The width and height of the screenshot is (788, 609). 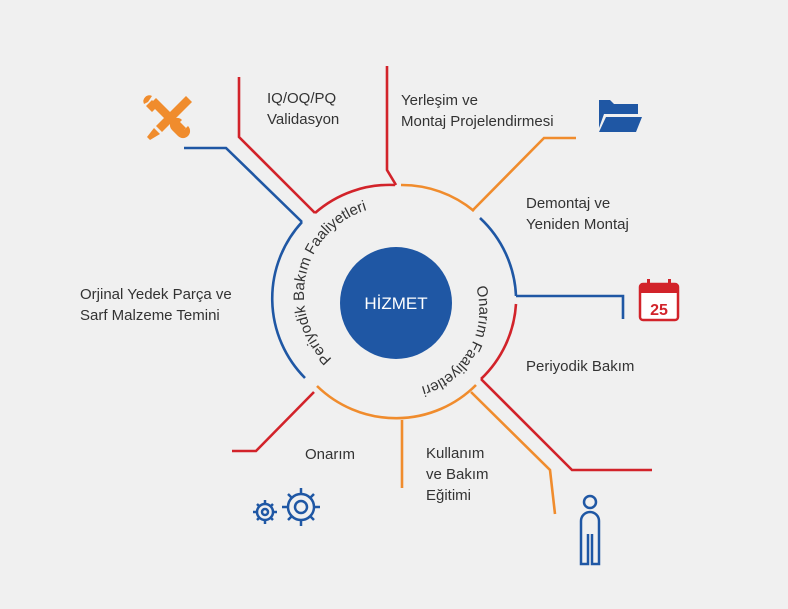 What do you see at coordinates (286, 507) in the screenshot?
I see `gears-icon` at bounding box center [286, 507].